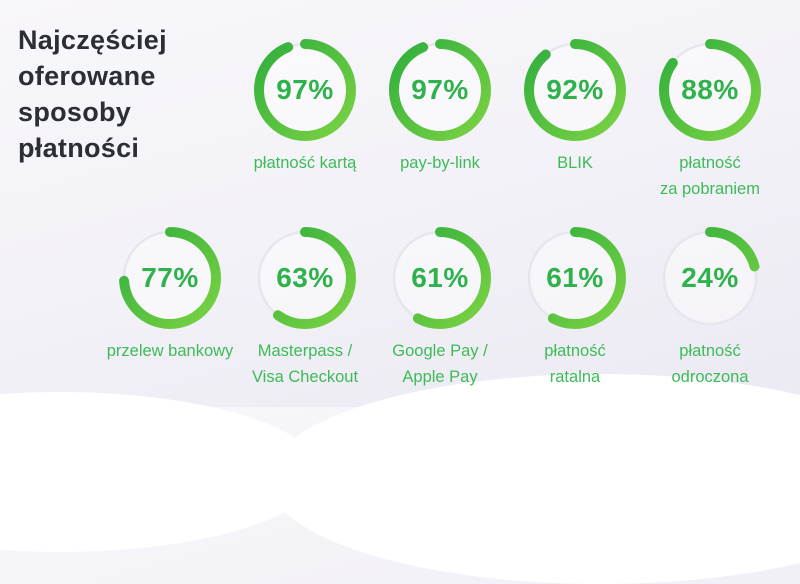  I want to click on progress-ring: 24%, so click(710, 278).